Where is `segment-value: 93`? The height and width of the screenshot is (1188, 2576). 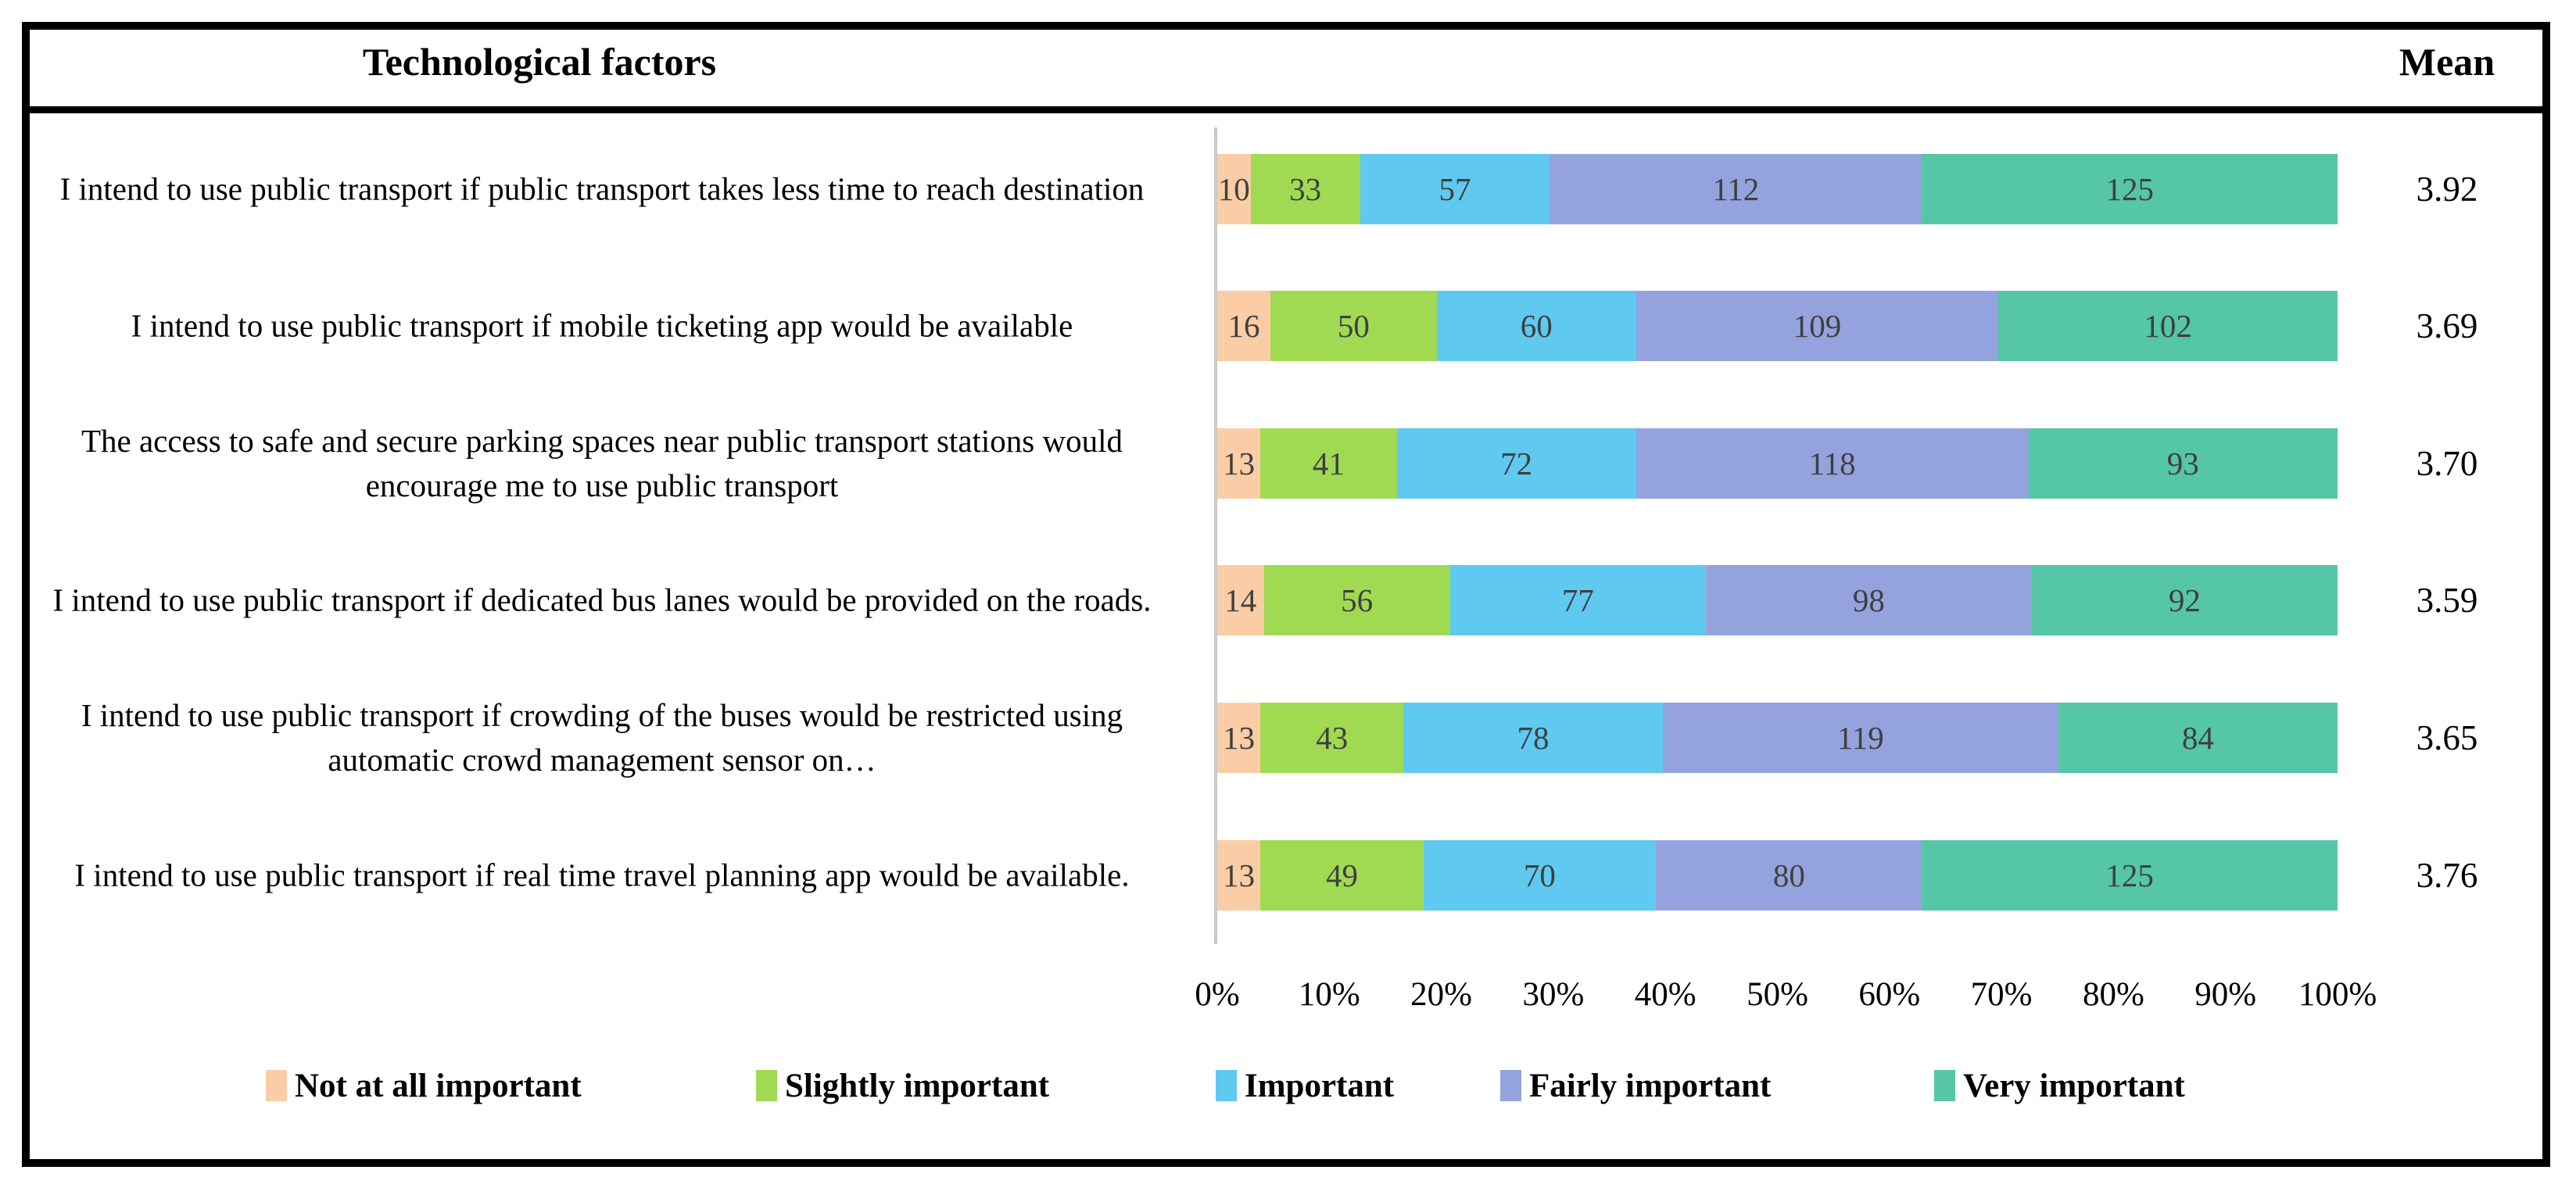 segment-value: 93 is located at coordinates (2182, 463).